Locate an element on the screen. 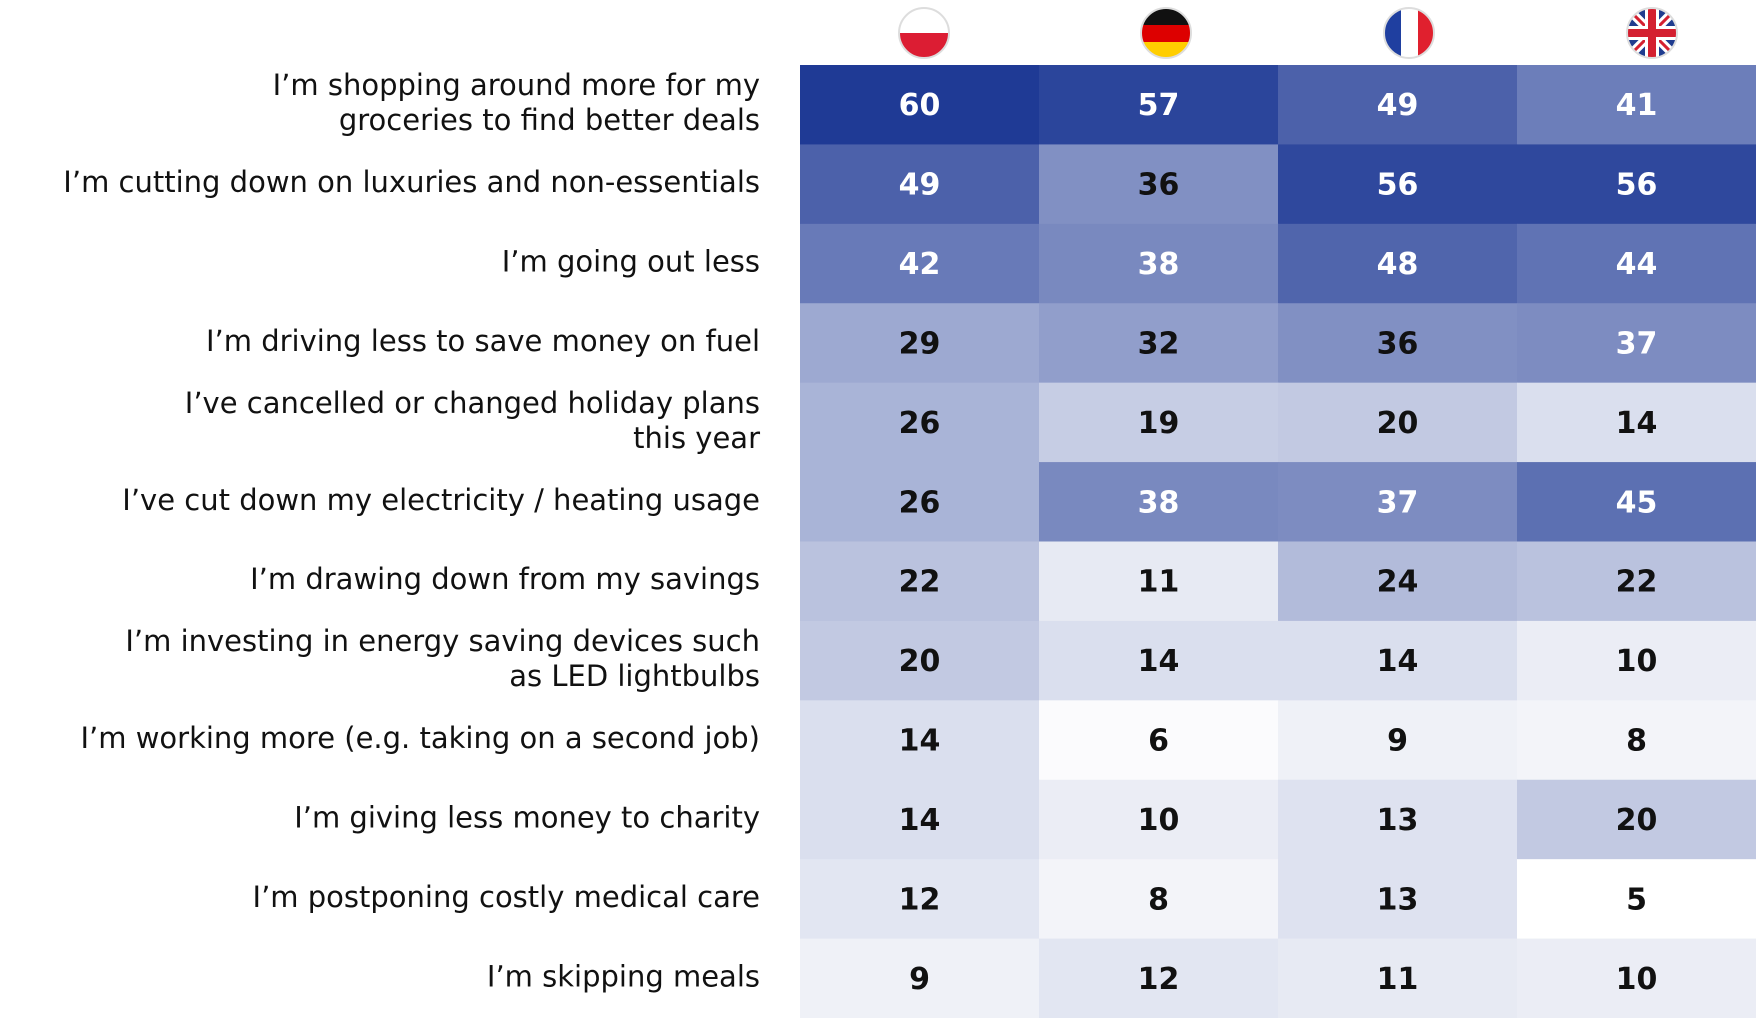  cell-value: 37 is located at coordinates (1398, 502).